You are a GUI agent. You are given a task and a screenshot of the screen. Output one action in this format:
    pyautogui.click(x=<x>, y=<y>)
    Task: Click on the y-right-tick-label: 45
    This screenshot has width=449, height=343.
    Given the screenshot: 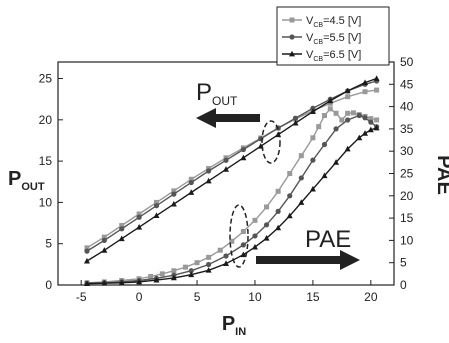 What is the action you would take?
    pyautogui.click(x=407, y=84)
    